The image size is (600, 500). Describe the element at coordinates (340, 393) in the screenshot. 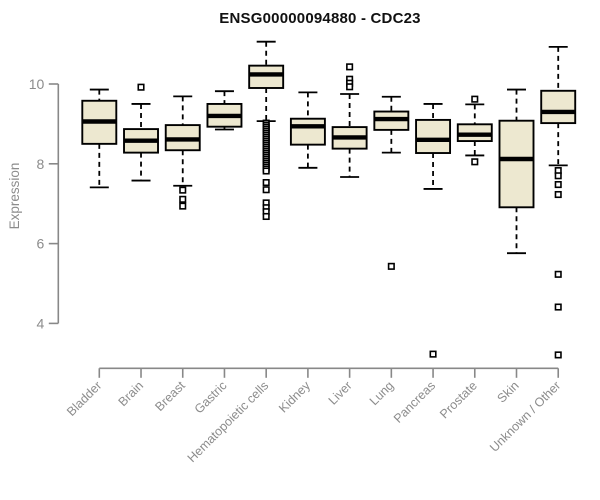

I see `x-tick-label-liver: Liver` at that location.